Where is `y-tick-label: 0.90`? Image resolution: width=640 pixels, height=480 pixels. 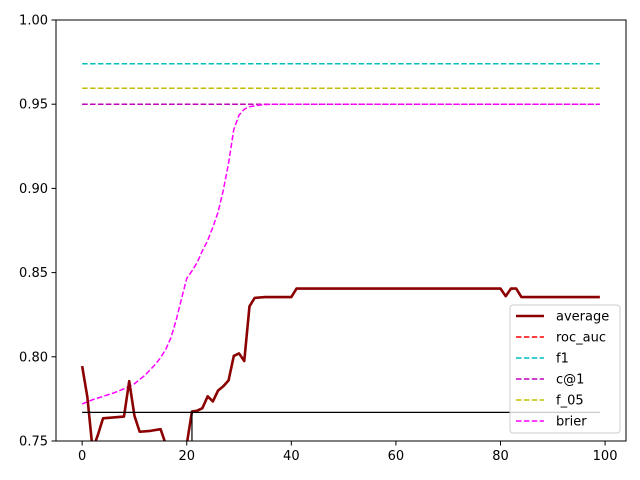 y-tick-label: 0.90 is located at coordinates (33, 189).